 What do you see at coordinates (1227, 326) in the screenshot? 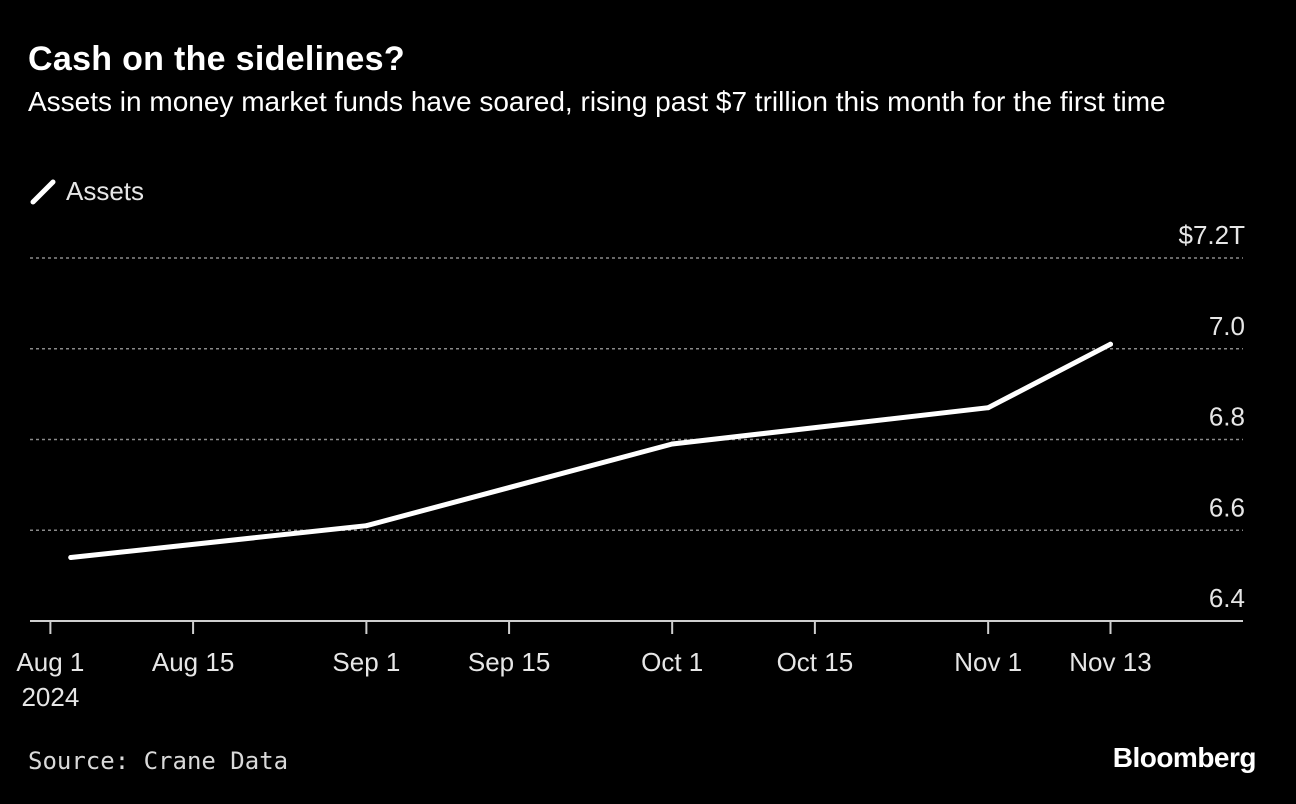
I see `y-tick-label: 7.0` at bounding box center [1227, 326].